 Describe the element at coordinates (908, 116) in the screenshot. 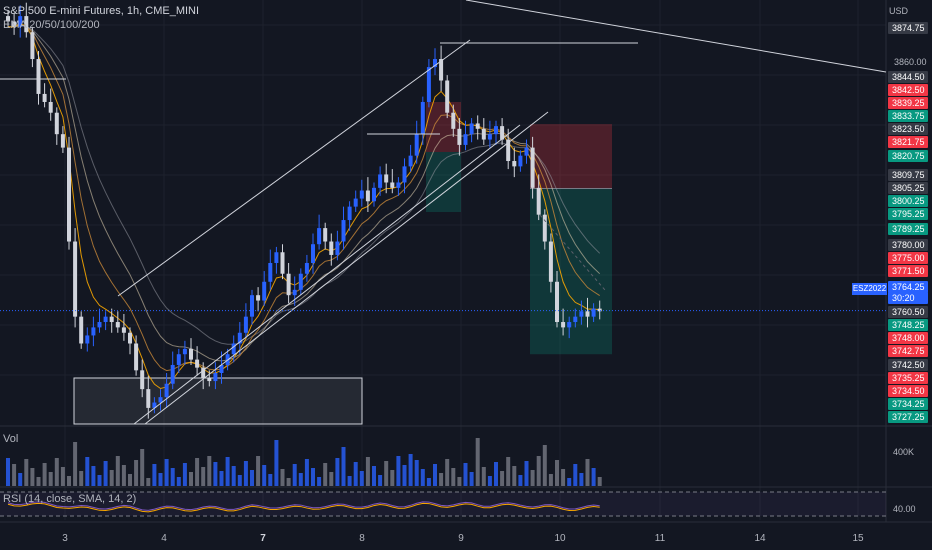

I see `price-axis-label: 3833.75` at that location.